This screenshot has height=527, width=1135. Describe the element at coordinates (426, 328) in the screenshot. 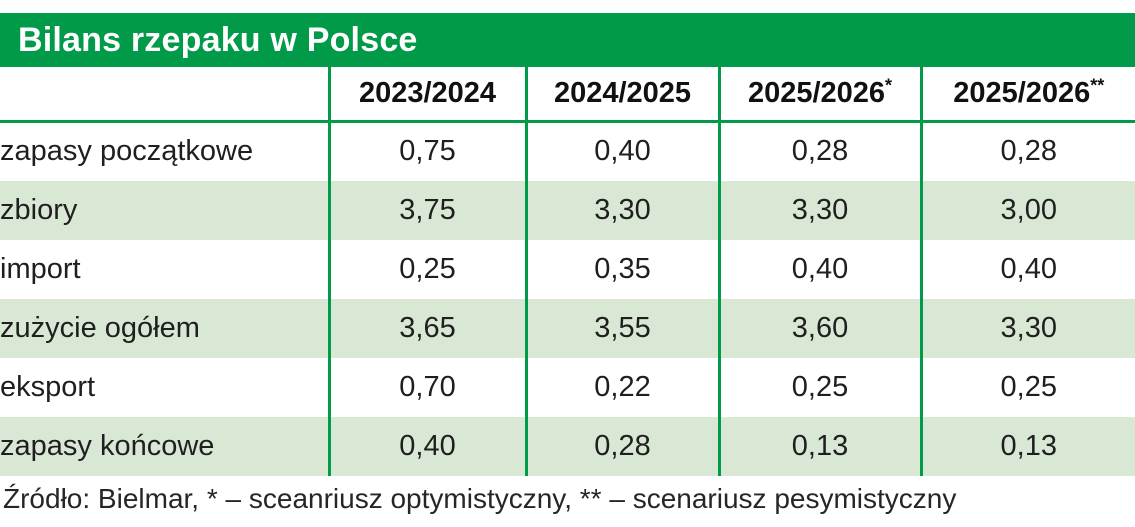

I see `table-cell: 3,65` at that location.